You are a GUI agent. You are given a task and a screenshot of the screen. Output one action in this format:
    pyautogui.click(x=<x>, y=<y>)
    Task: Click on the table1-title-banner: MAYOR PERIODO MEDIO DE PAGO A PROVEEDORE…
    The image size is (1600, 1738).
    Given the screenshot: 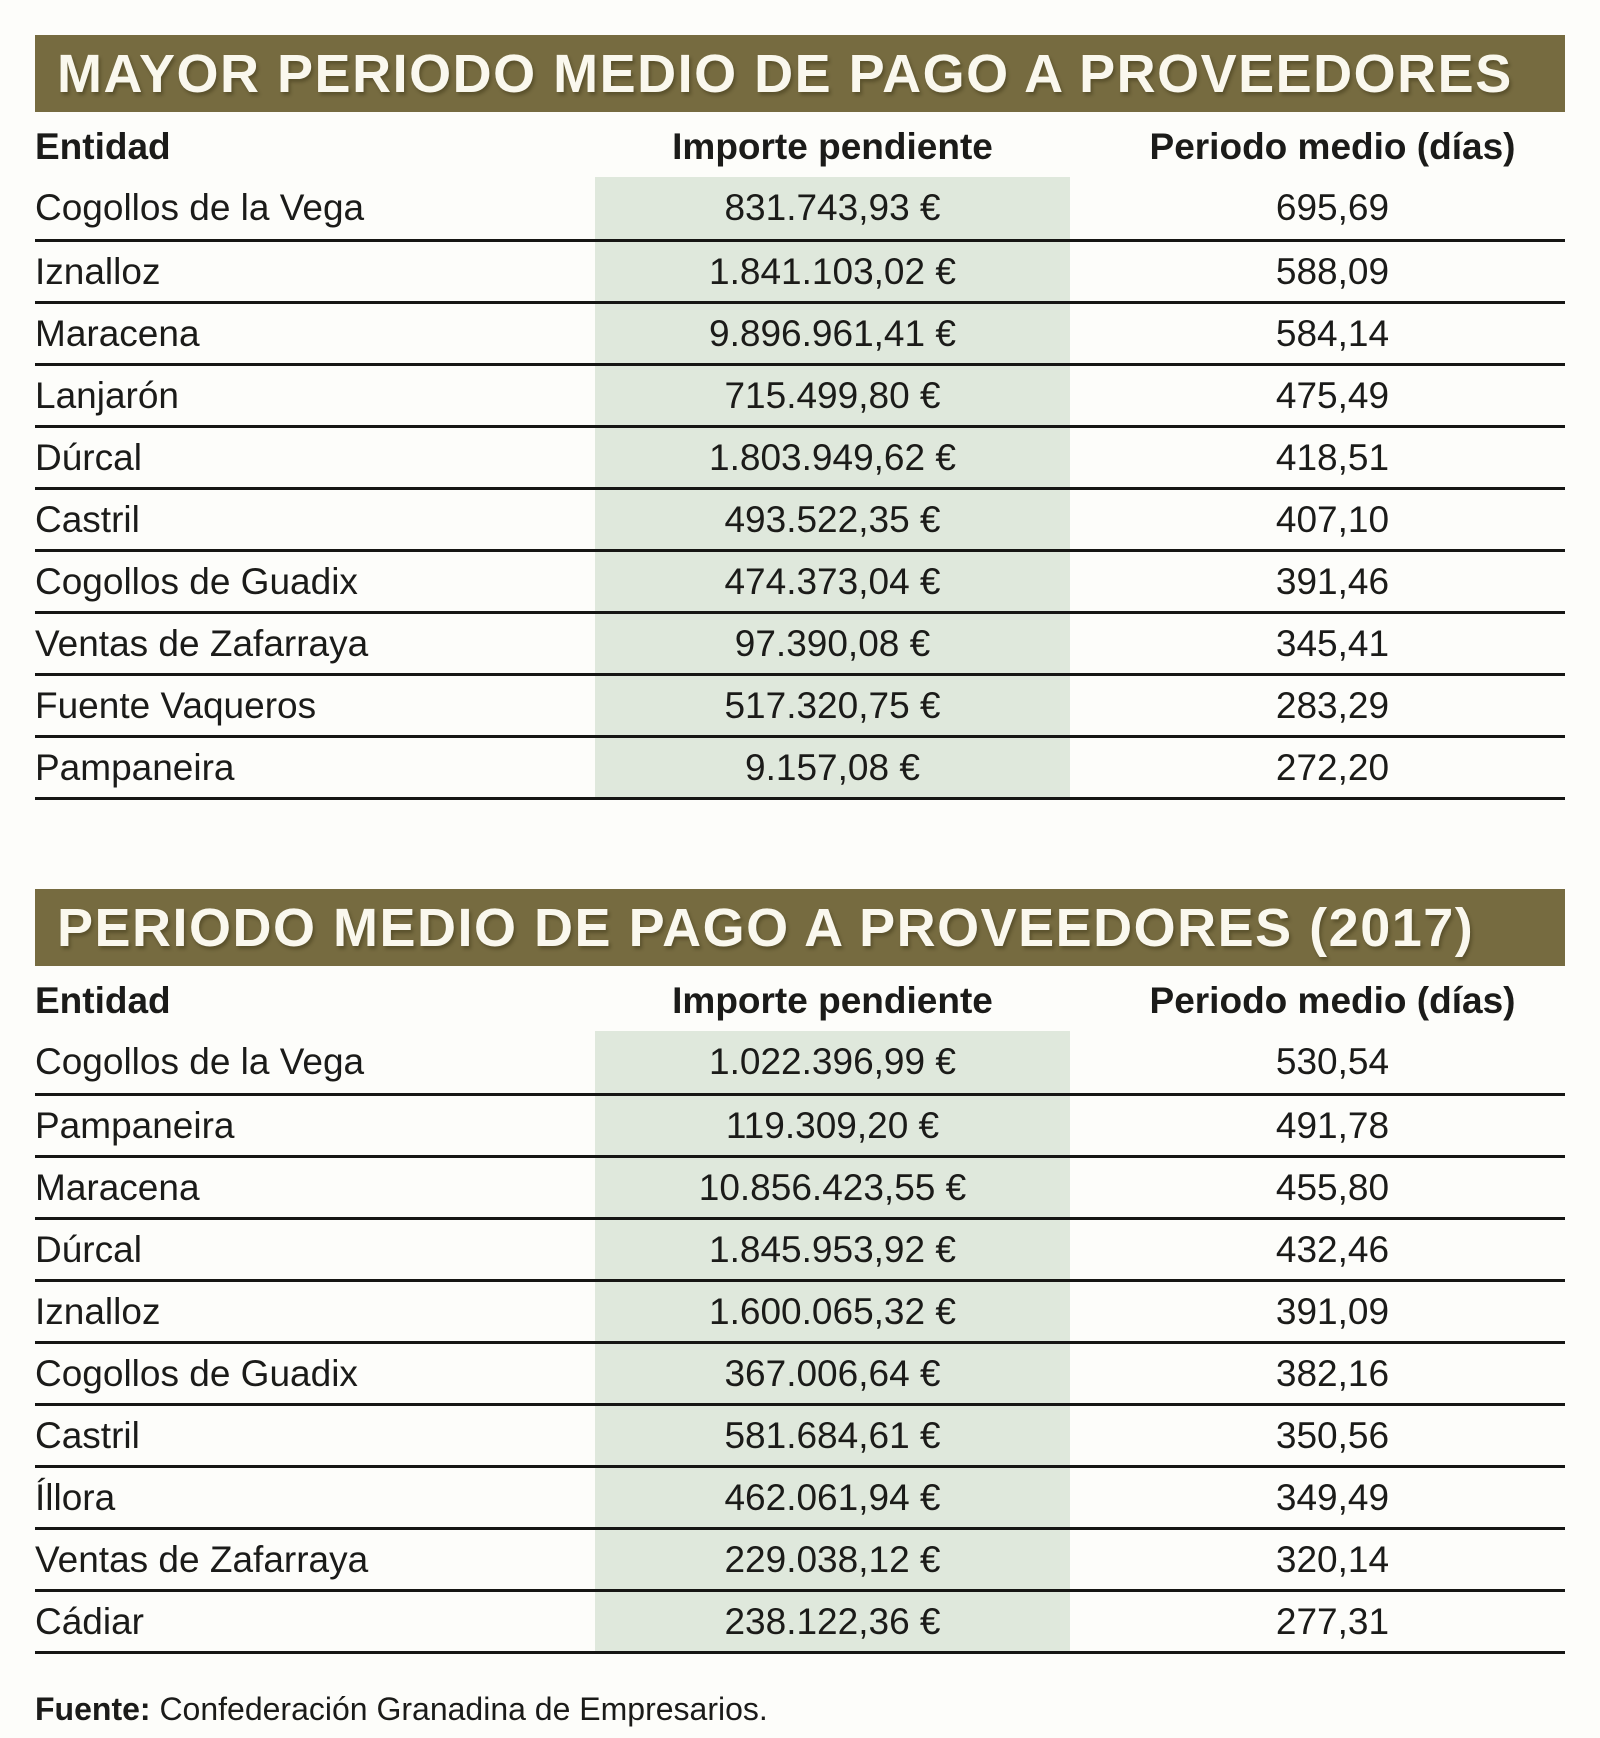 What is the action you would take?
    pyautogui.click(x=800, y=73)
    